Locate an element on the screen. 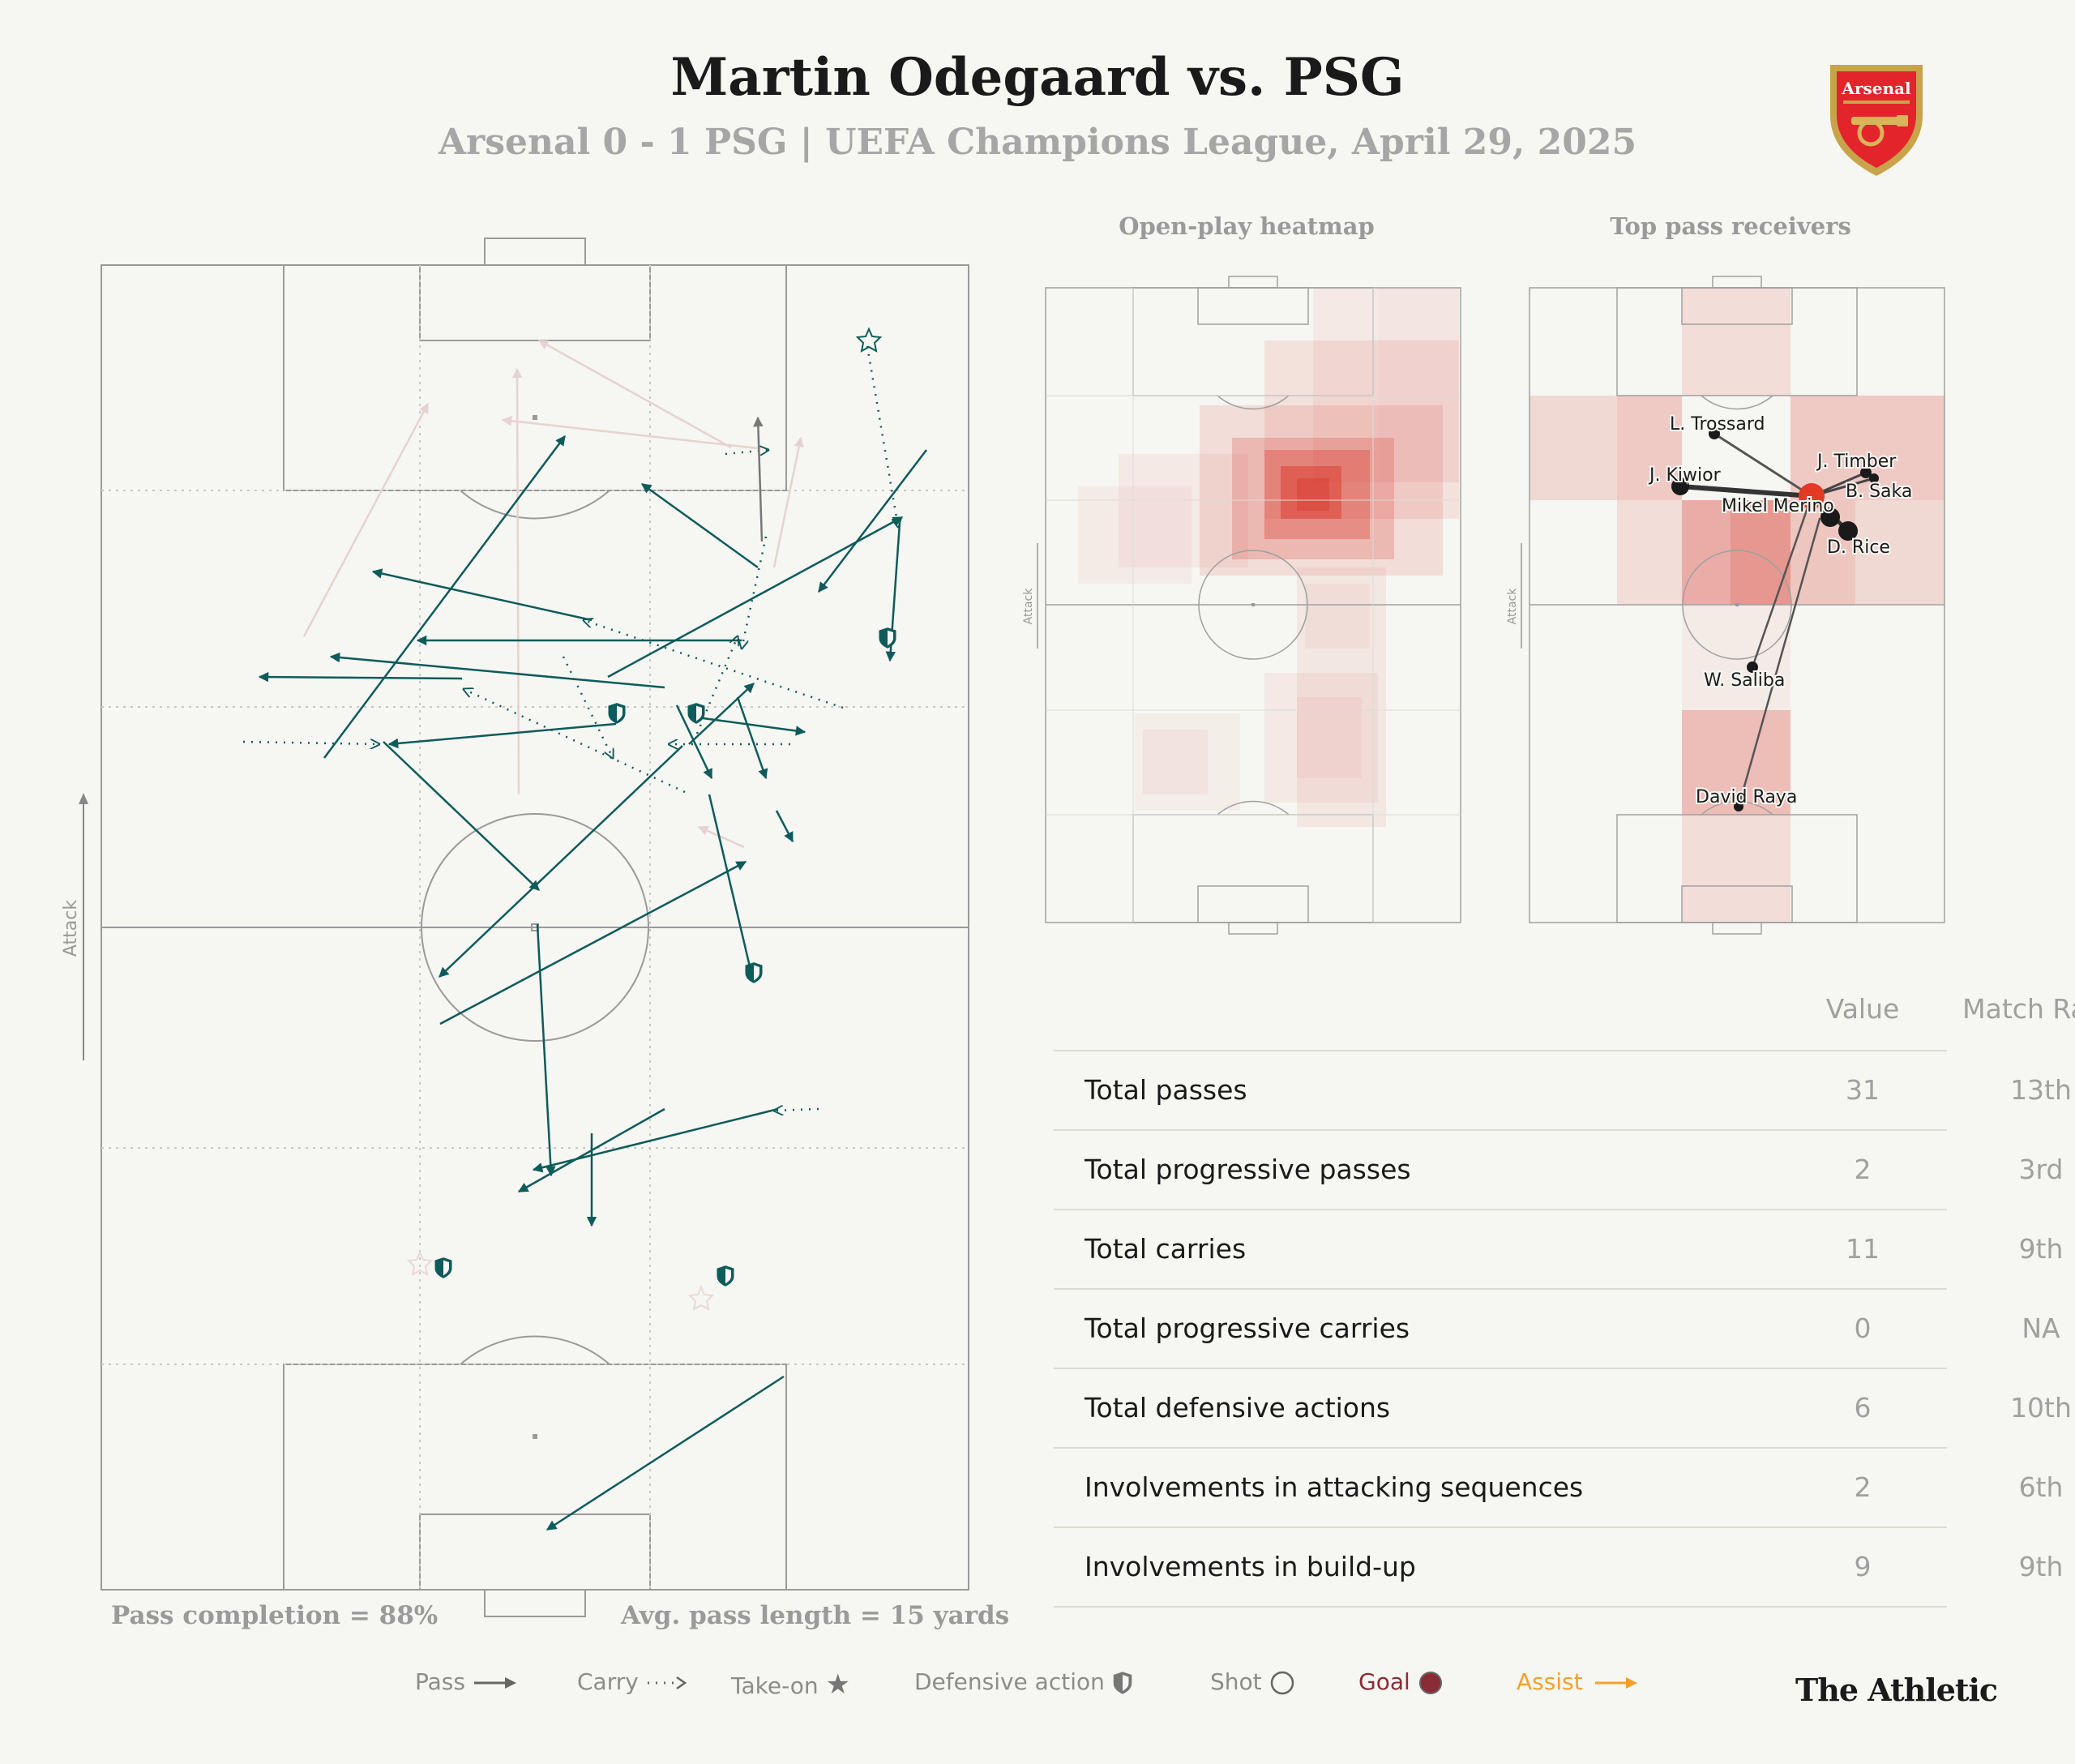 This screenshot has width=2075, height=1764. stat-label: Total carries is located at coordinates (1166, 1249).